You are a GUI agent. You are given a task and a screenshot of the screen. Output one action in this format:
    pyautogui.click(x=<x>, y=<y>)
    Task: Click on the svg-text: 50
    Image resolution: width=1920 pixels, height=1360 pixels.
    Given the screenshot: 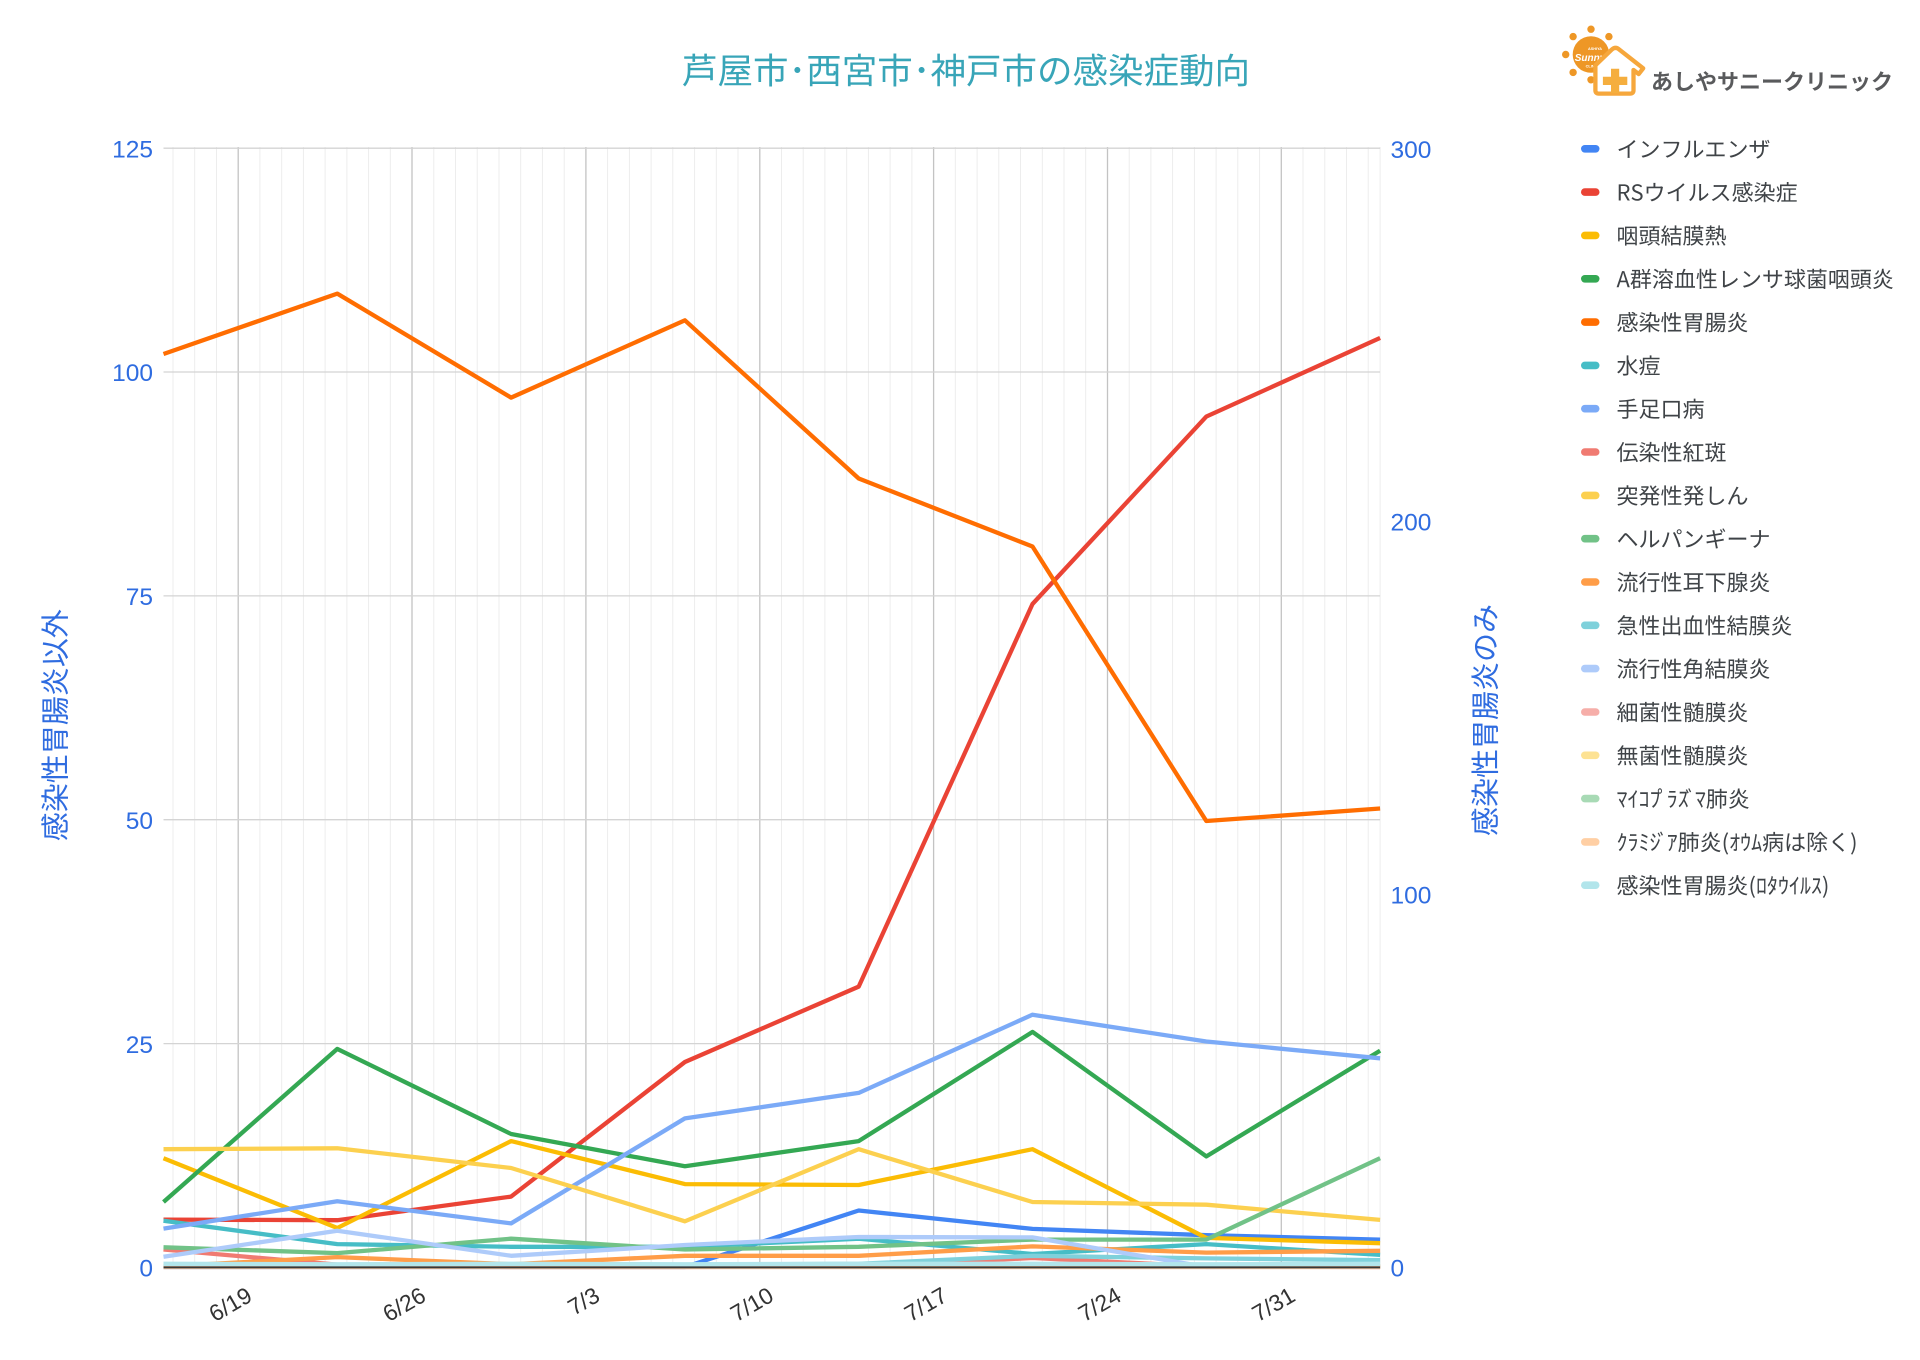 What is the action you would take?
    pyautogui.click(x=139, y=821)
    